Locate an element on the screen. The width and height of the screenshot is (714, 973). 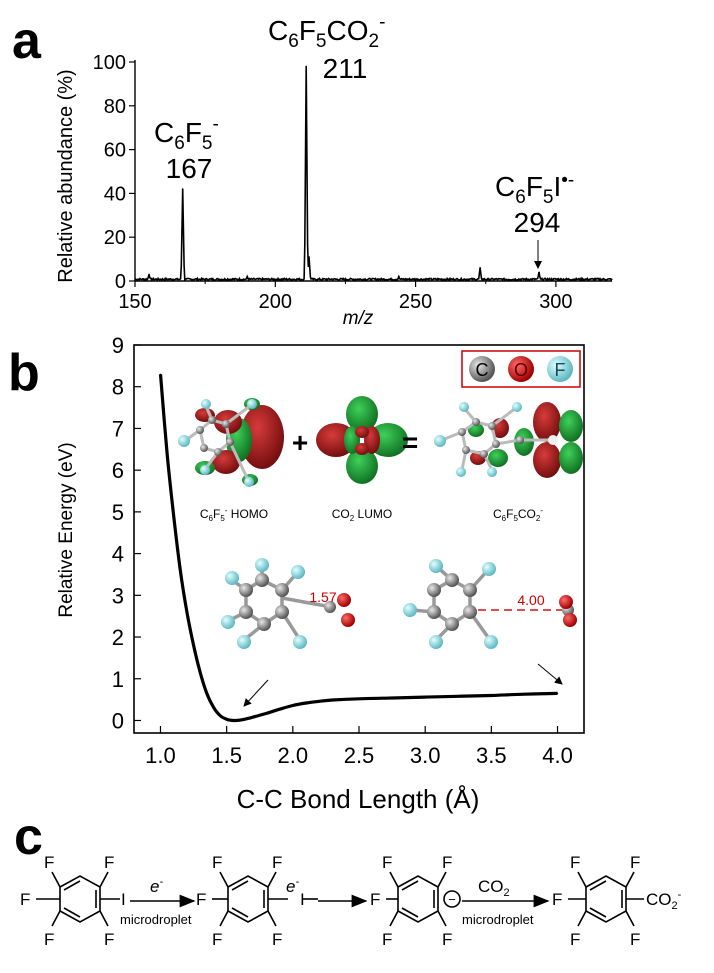
svg-text: I is located at coordinates (302, 899).